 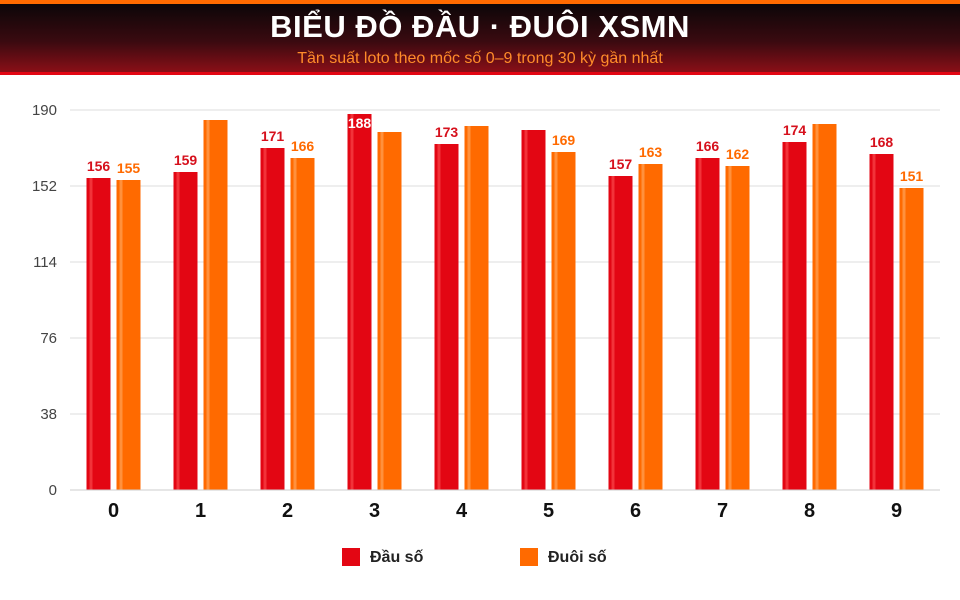 What do you see at coordinates (287, 511) in the screenshot?
I see `x-tick-label: 2` at bounding box center [287, 511].